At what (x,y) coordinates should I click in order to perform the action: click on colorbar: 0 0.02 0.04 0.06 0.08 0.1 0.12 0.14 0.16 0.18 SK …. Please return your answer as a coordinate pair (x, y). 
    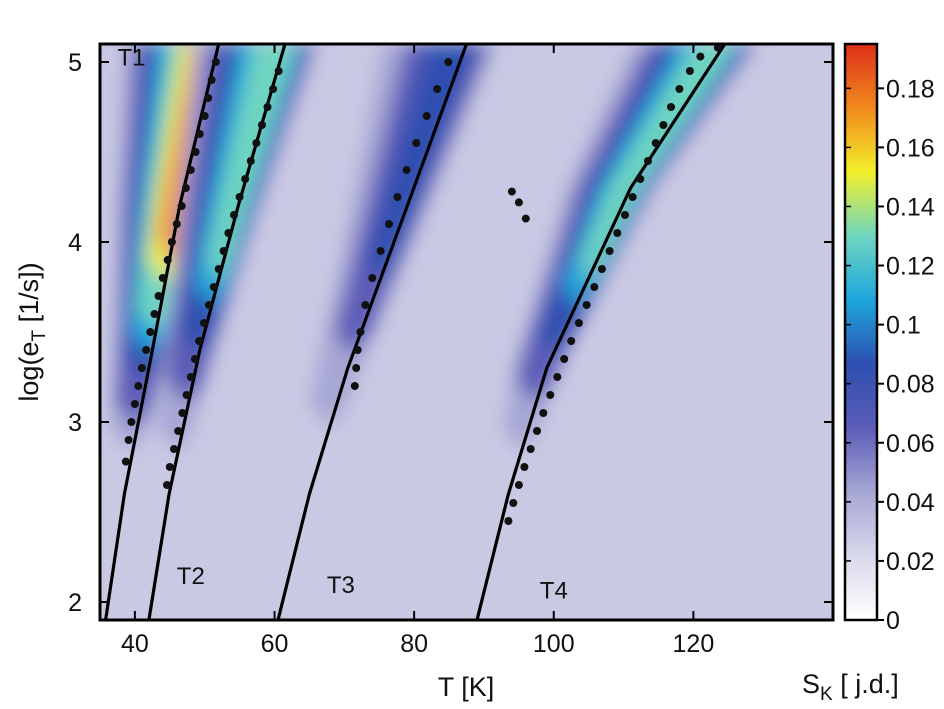
    Looking at the image, I should click on (868, 373).